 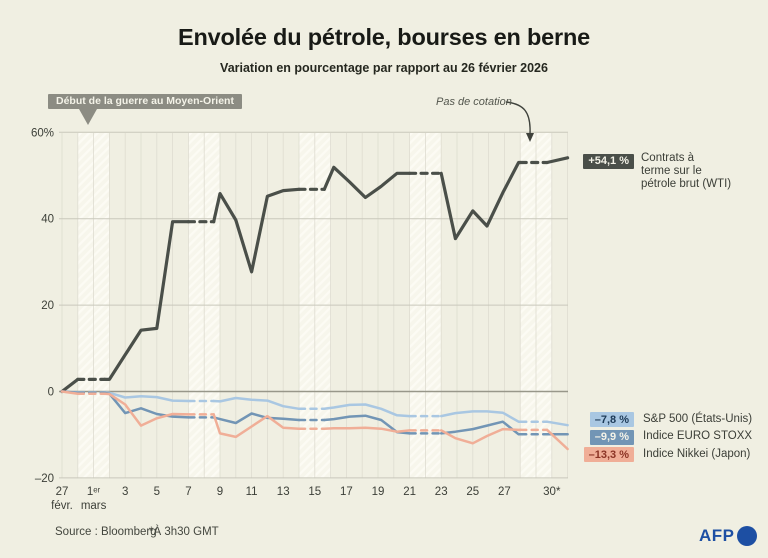 What do you see at coordinates (145, 101) in the screenshot?
I see `war-start-badge: Début de la guerre au Moyen-Orient` at bounding box center [145, 101].